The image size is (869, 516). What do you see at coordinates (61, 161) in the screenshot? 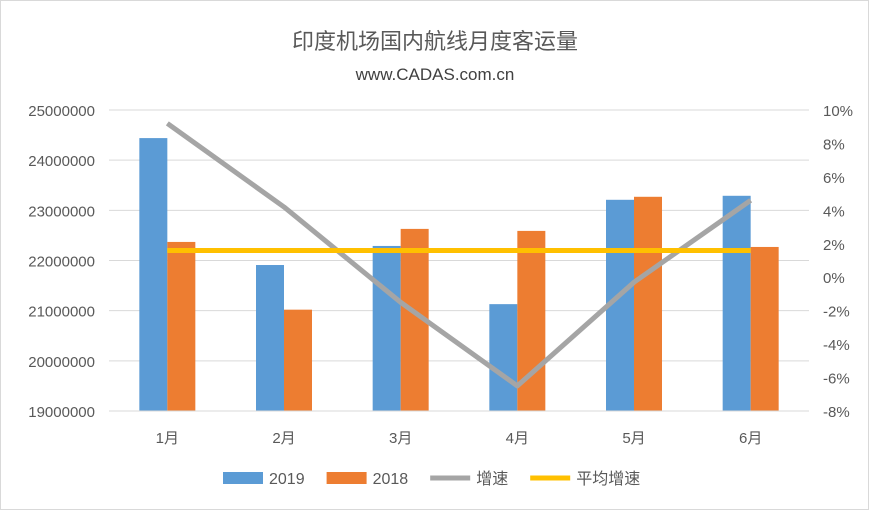
I see `y-tick-label: 24000000` at bounding box center [61, 161].